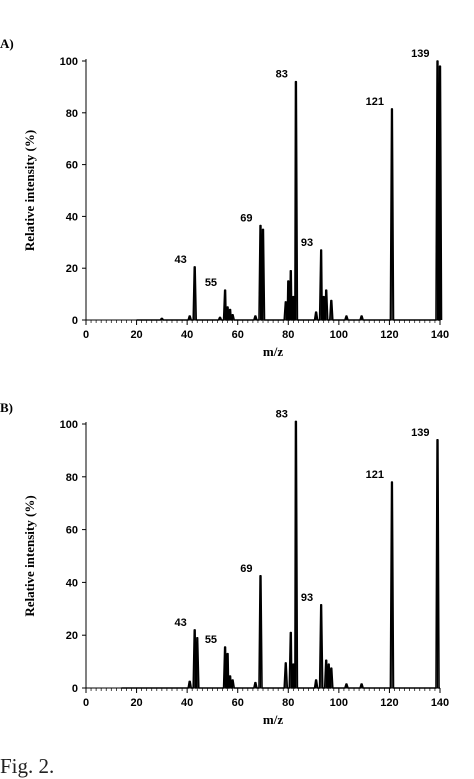 Image resolution: width=474 pixels, height=779 pixels. Describe the element at coordinates (6, 407) in the screenshot. I see `panel-label: B)` at that location.